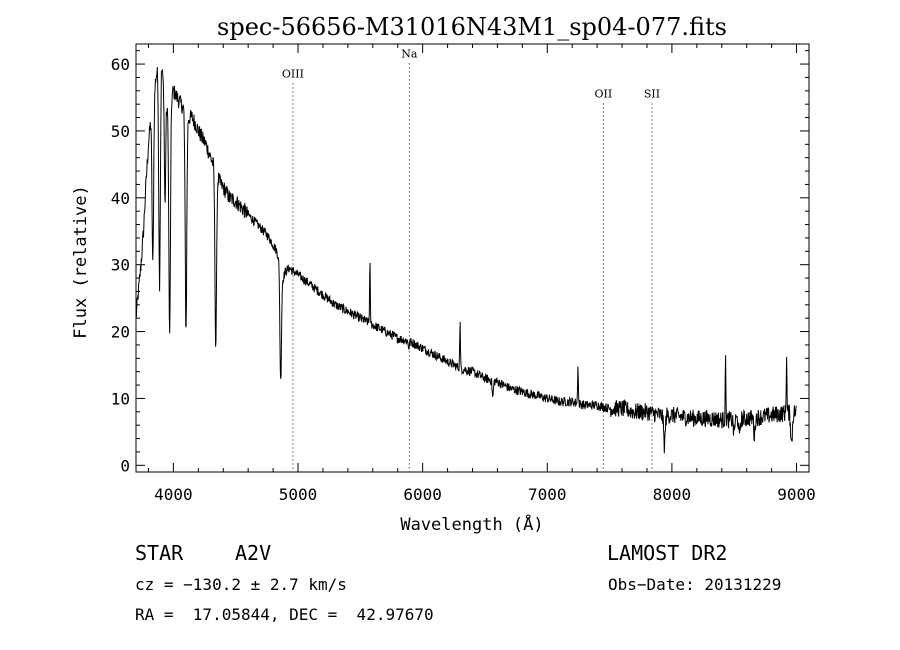 The width and height of the screenshot is (900, 650). Describe the element at coordinates (159, 553) in the screenshot. I see `object-type: STAR` at that location.